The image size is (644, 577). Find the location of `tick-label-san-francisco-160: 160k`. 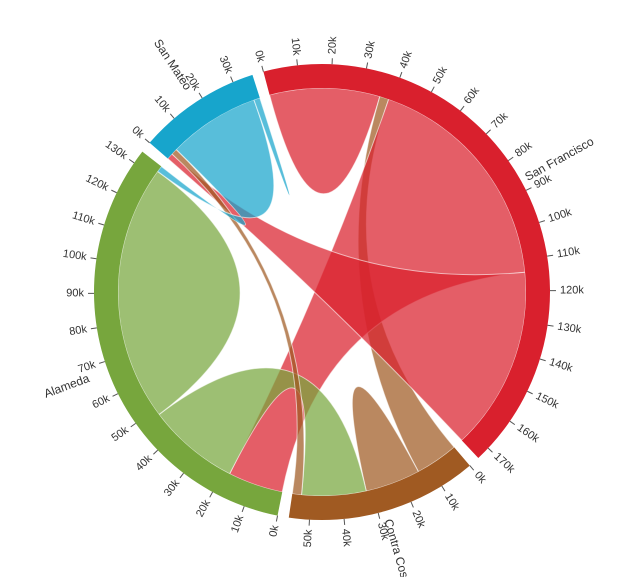

tick-label-san-francisco-160: 160k is located at coordinates (528, 434).